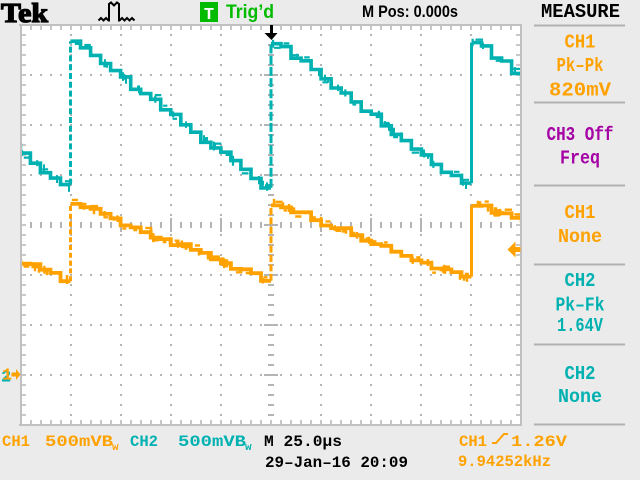  I want to click on svg-text: CH3 Off, so click(580, 135).